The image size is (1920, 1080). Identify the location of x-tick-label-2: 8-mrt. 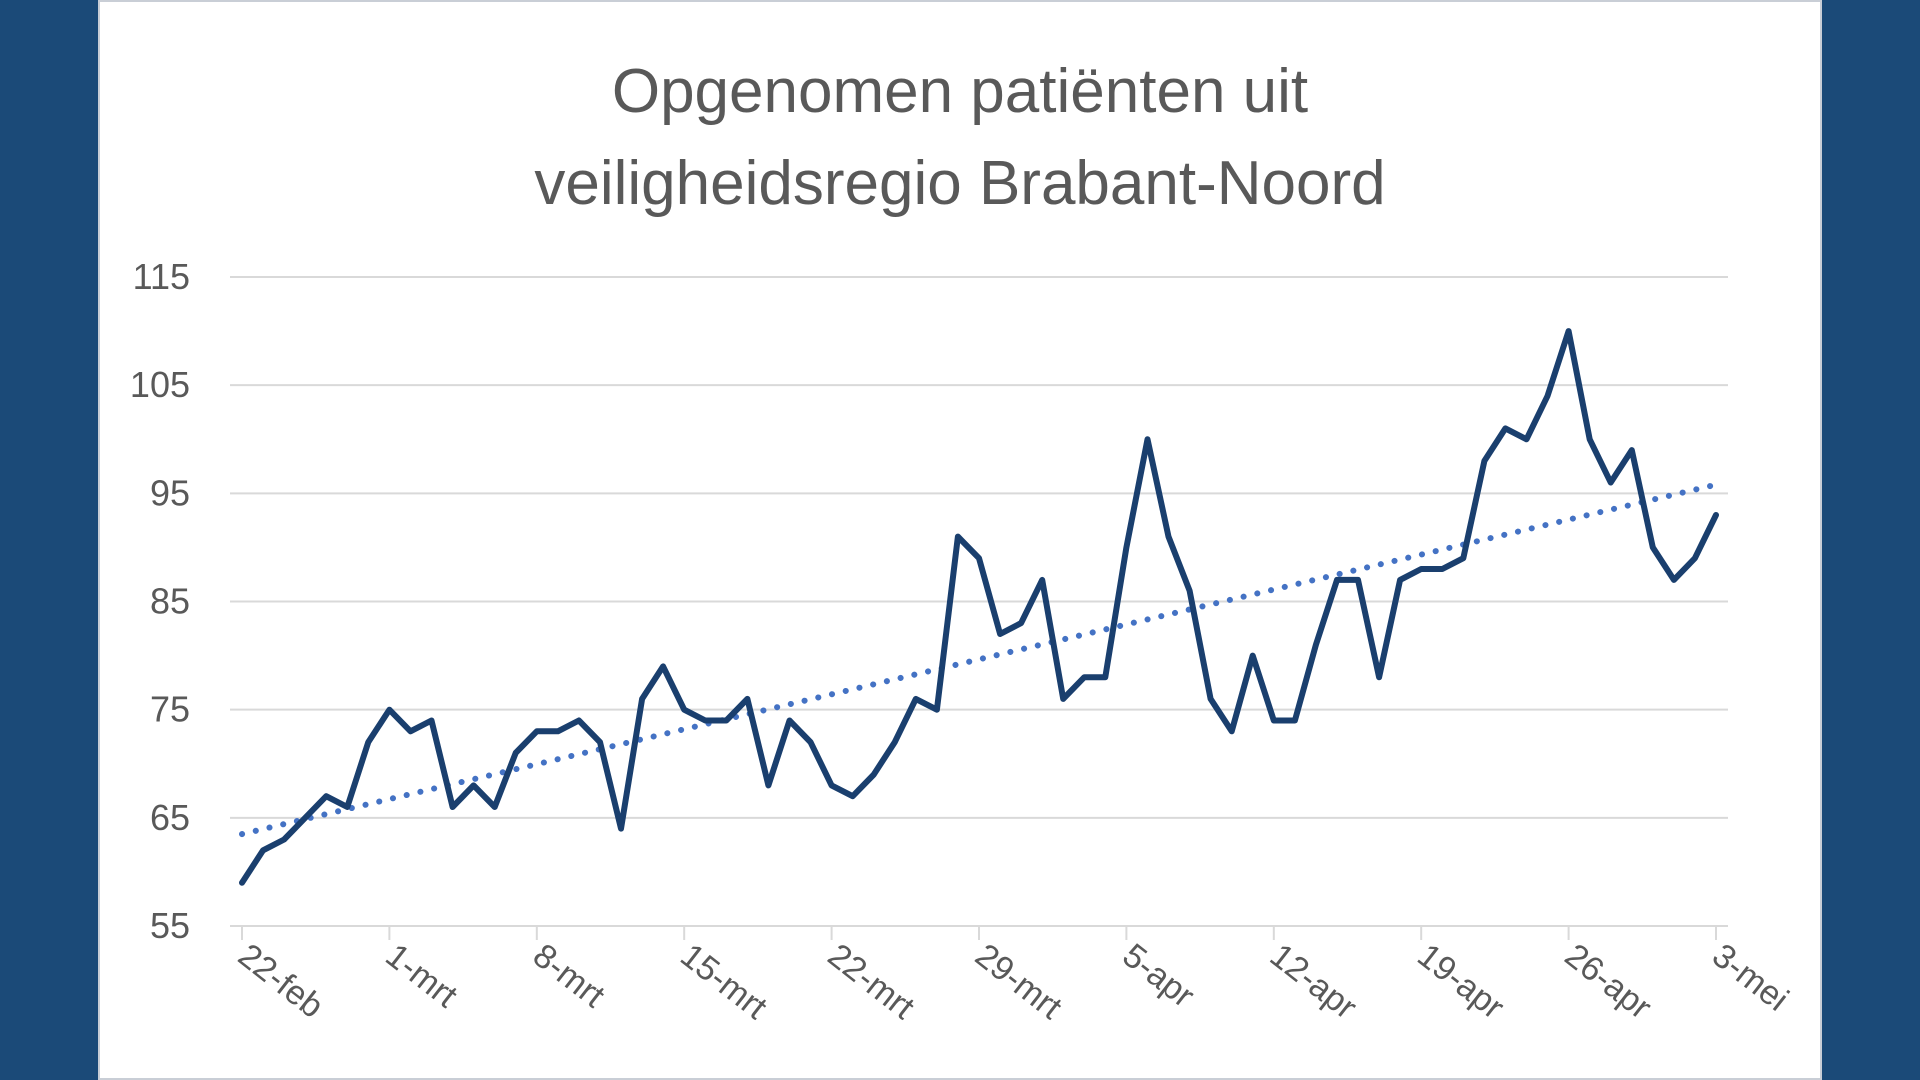
(569, 975).